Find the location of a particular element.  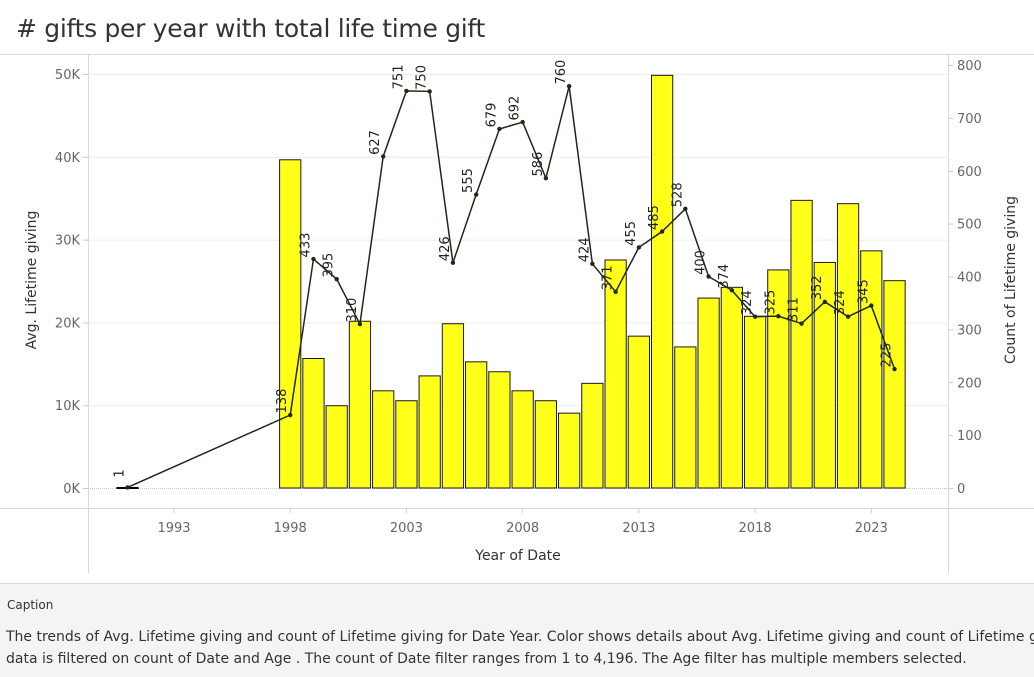

y-right-tick-label: 400 is located at coordinates (969, 278).